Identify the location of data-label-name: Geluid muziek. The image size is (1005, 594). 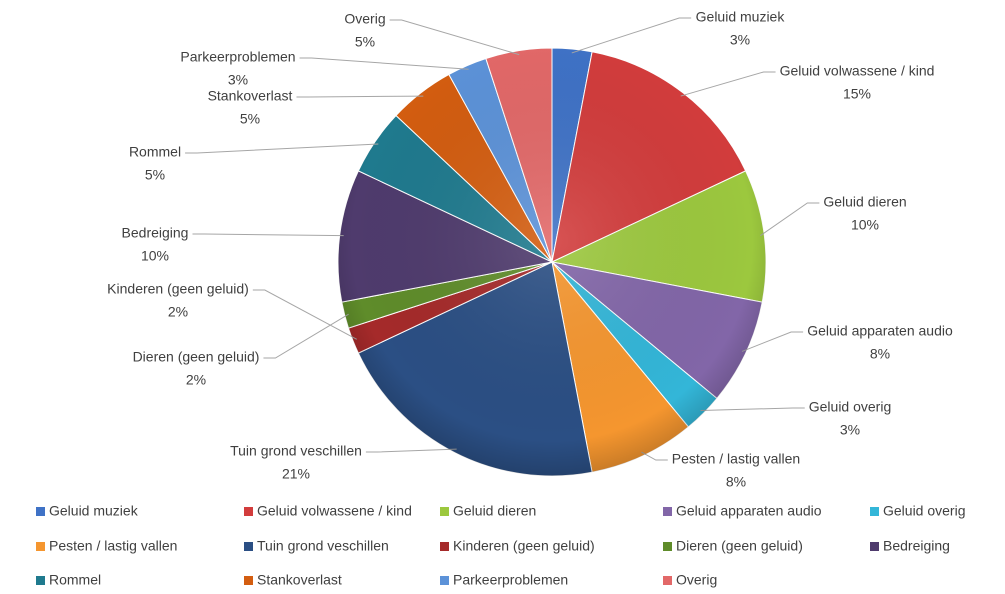
(741, 17).